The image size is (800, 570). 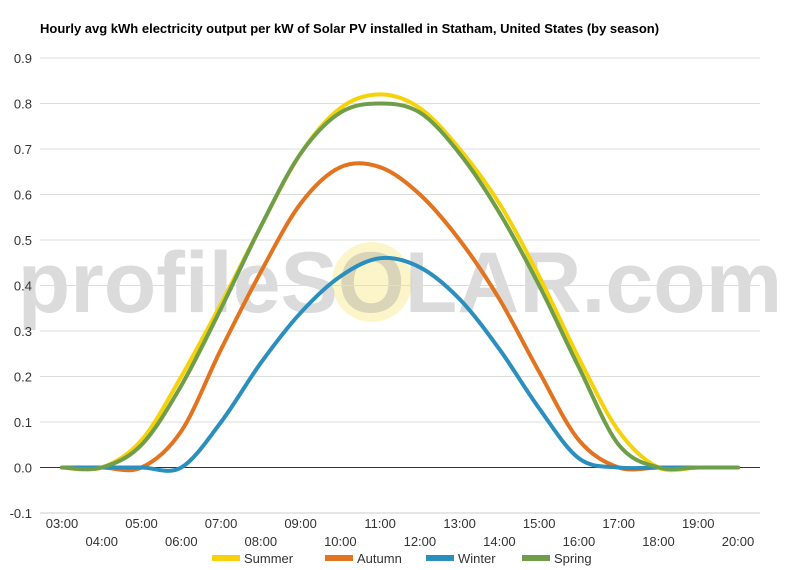 What do you see at coordinates (23, 377) in the screenshot?
I see `y-tick-label: 0.2` at bounding box center [23, 377].